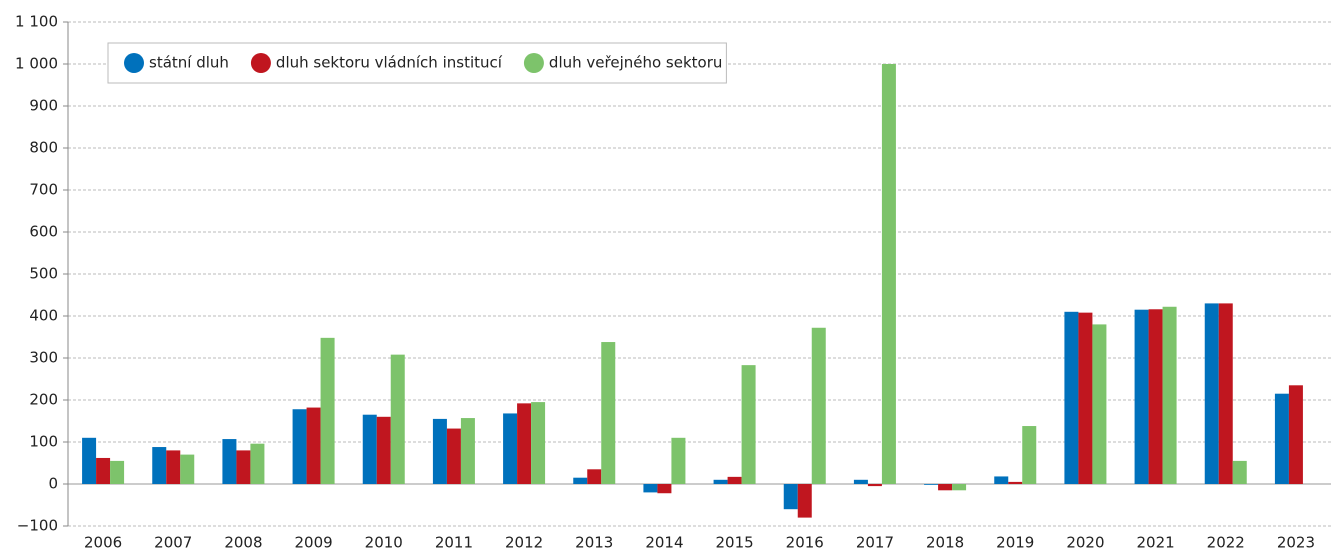 Image resolution: width=1331 pixels, height=554 pixels. Describe the element at coordinates (1085, 543) in the screenshot. I see `x-tick-label: 2020` at that location.